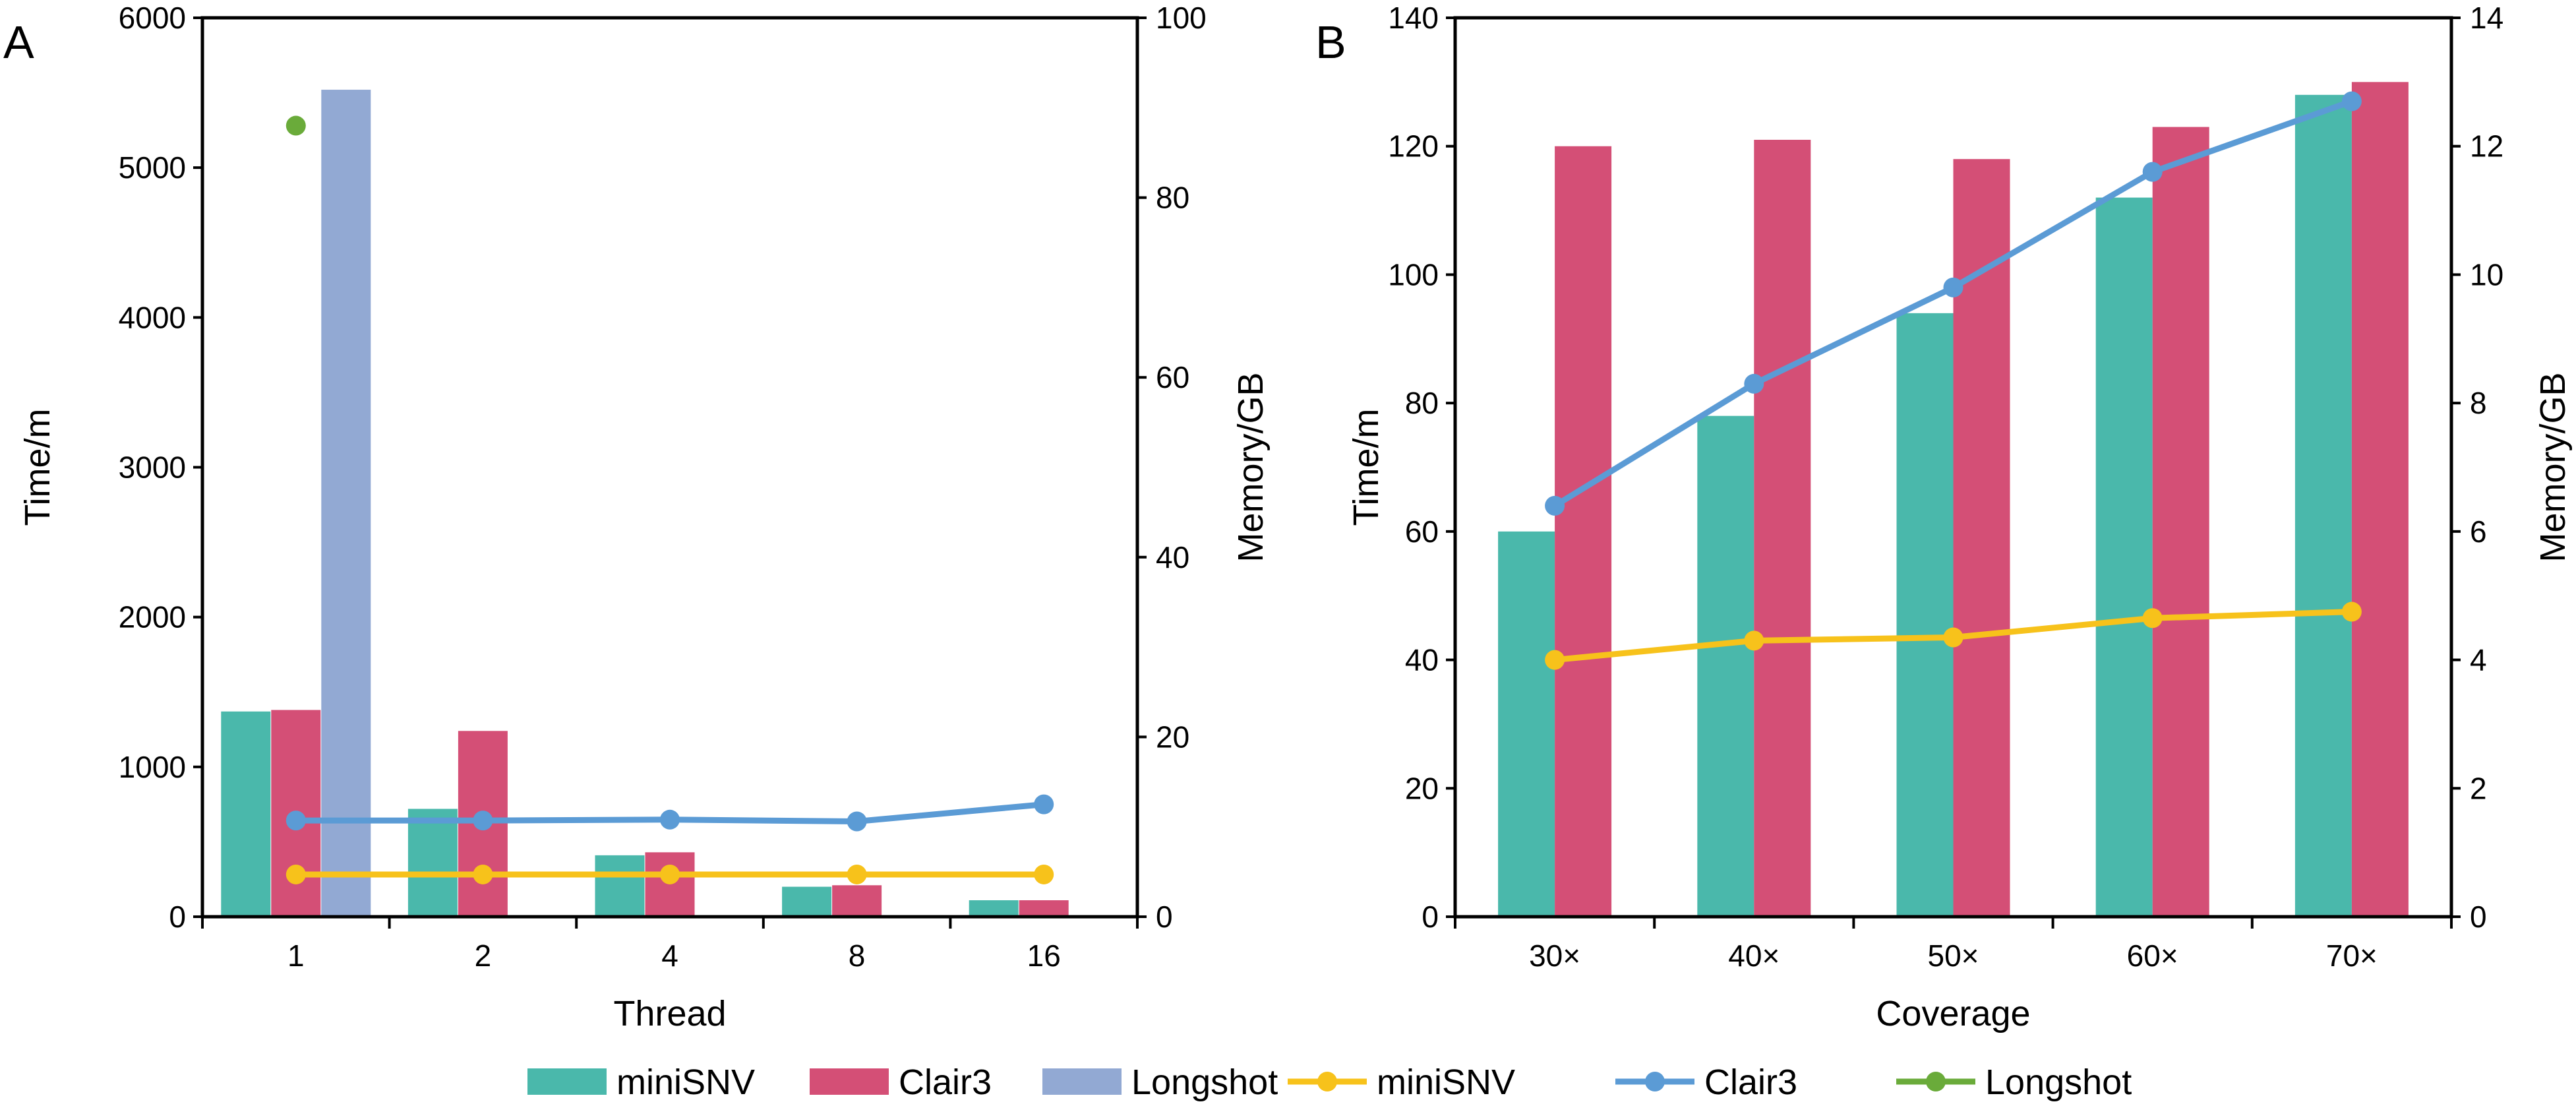 Image resolution: width=2576 pixels, height=1106 pixels. What do you see at coordinates (152, 167) in the screenshot?
I see `y-tick-label: 5000` at bounding box center [152, 167].